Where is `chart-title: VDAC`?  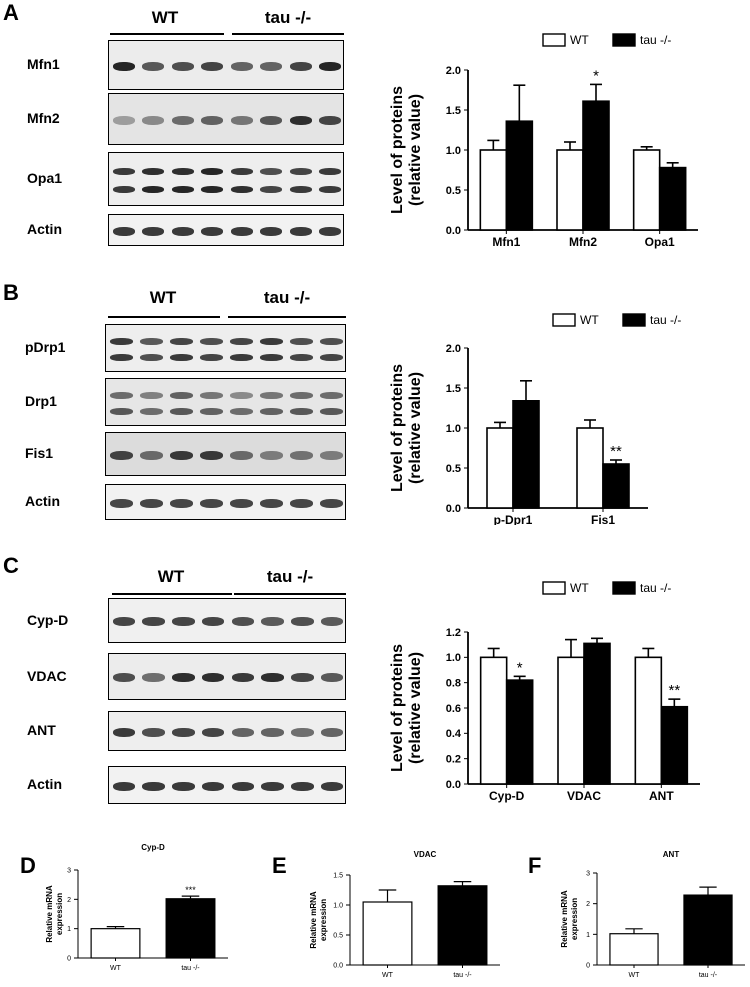 chart-title: VDAC is located at coordinates (425, 854).